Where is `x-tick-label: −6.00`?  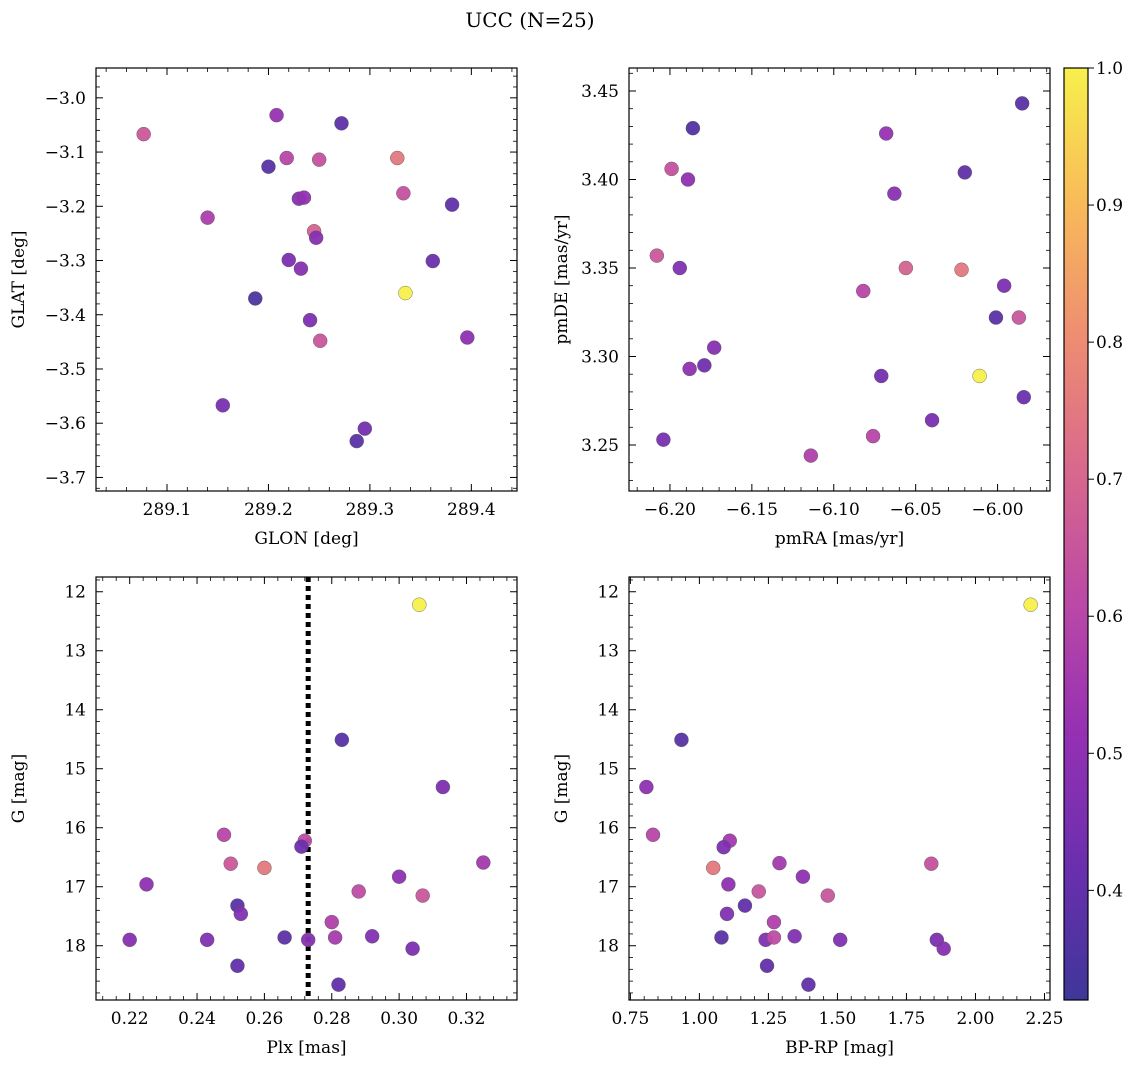 x-tick-label: −6.00 is located at coordinates (998, 510).